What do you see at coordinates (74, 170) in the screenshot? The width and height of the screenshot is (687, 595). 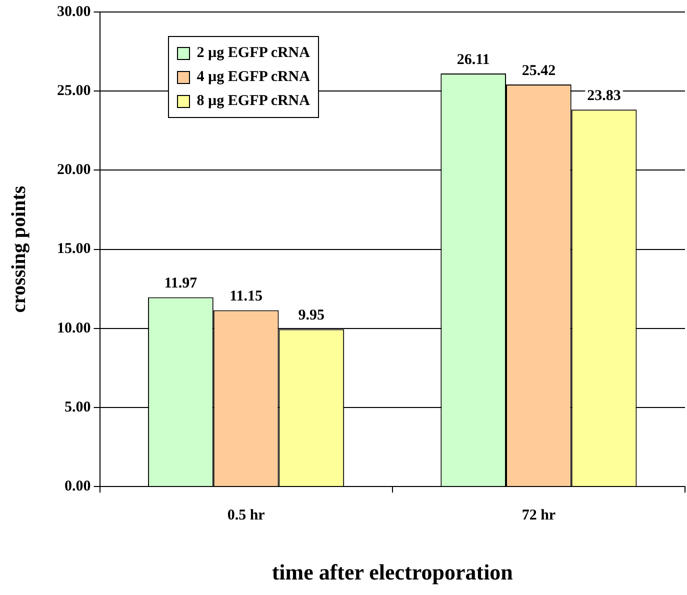 I see `y-tick-label: 20.00` at bounding box center [74, 170].